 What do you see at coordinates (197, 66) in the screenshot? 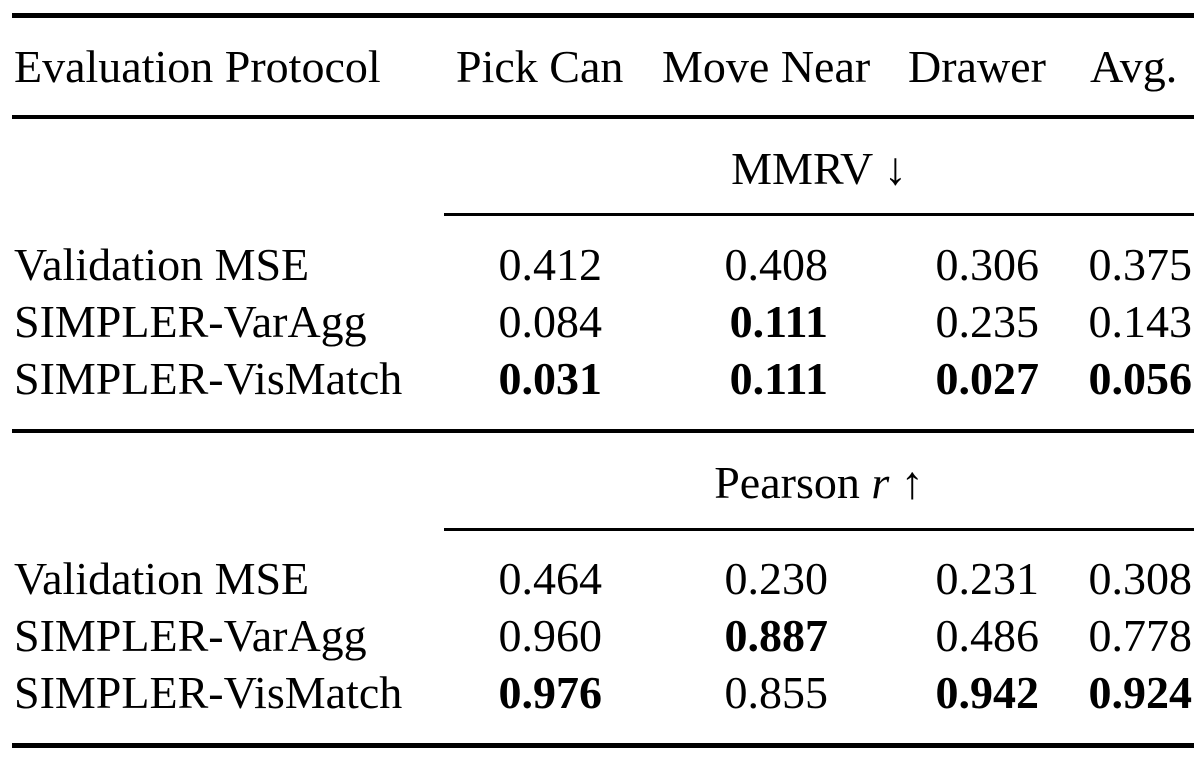
I see `header-evaluation-protocol: Evaluation Protocol` at bounding box center [197, 66].